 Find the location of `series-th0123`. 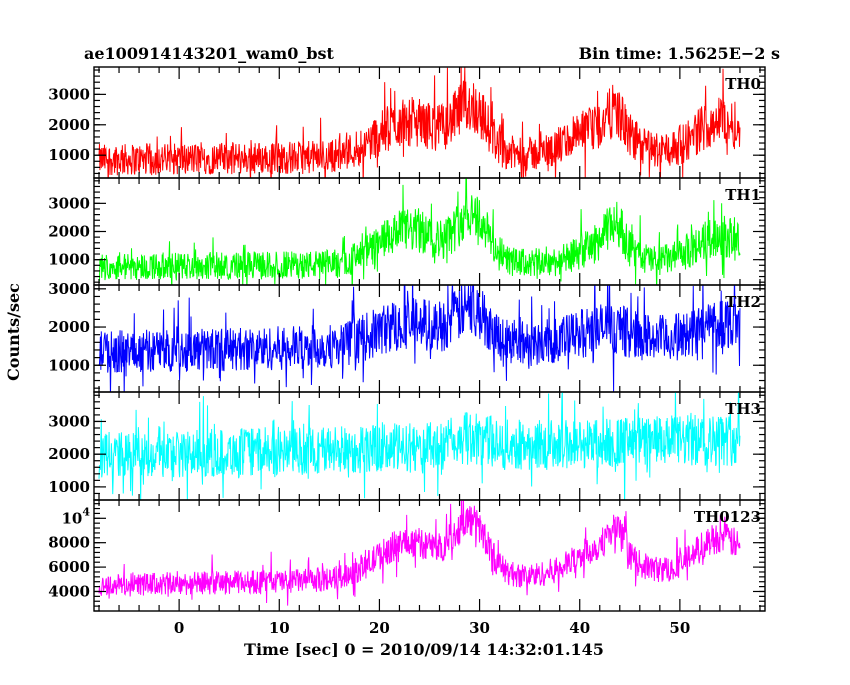

series-th0123 is located at coordinates (419, 553).